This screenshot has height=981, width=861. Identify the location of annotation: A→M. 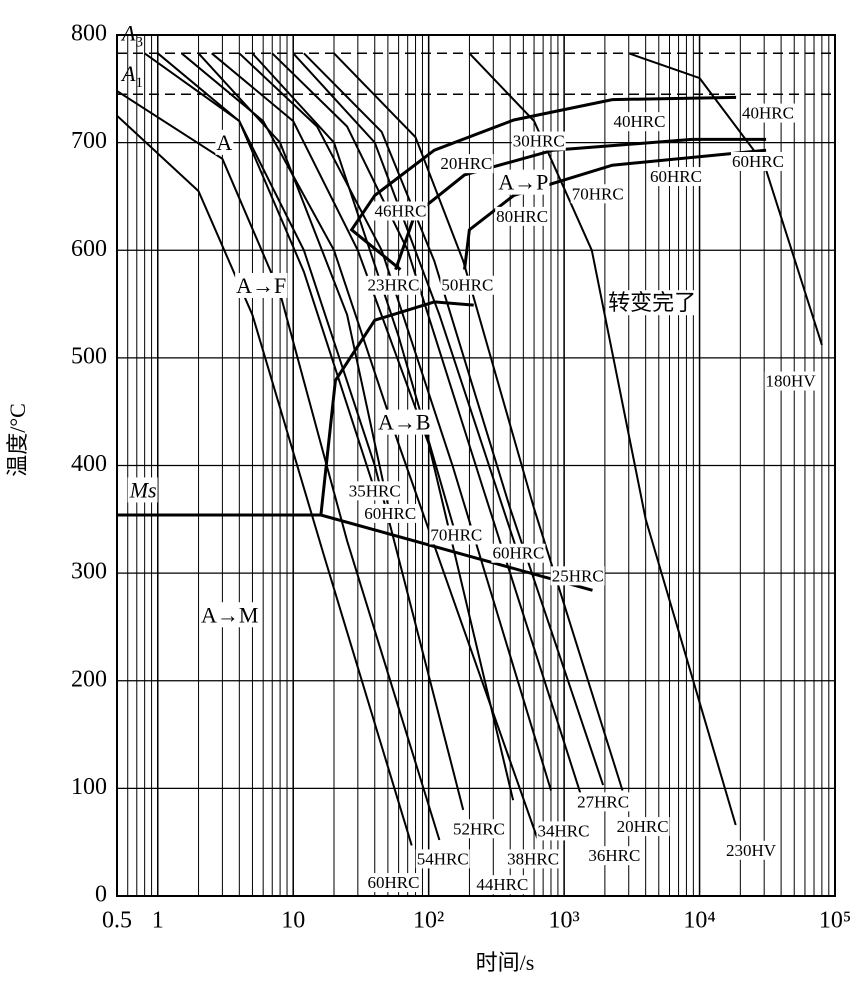
(229, 614).